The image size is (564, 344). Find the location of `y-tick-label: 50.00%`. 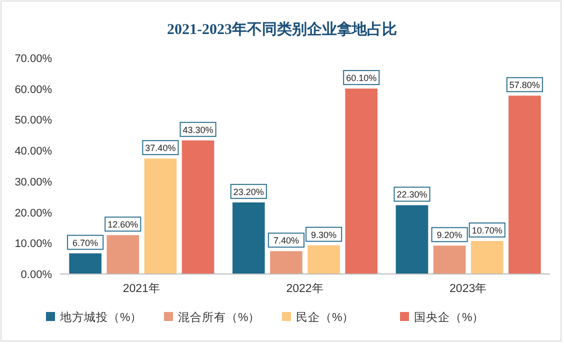

y-tick-label: 50.00% is located at coordinates (33, 120).